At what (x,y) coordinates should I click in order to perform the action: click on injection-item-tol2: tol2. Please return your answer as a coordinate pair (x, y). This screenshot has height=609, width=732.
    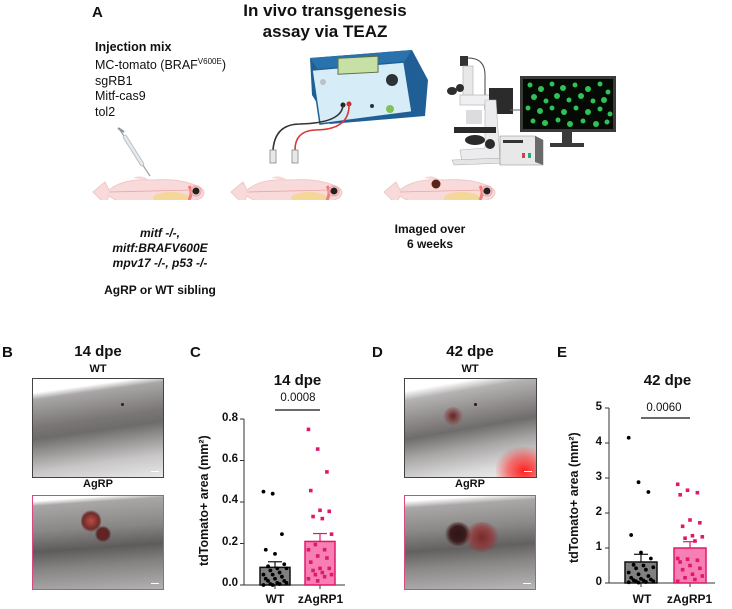
    Looking at the image, I should click on (105, 111).